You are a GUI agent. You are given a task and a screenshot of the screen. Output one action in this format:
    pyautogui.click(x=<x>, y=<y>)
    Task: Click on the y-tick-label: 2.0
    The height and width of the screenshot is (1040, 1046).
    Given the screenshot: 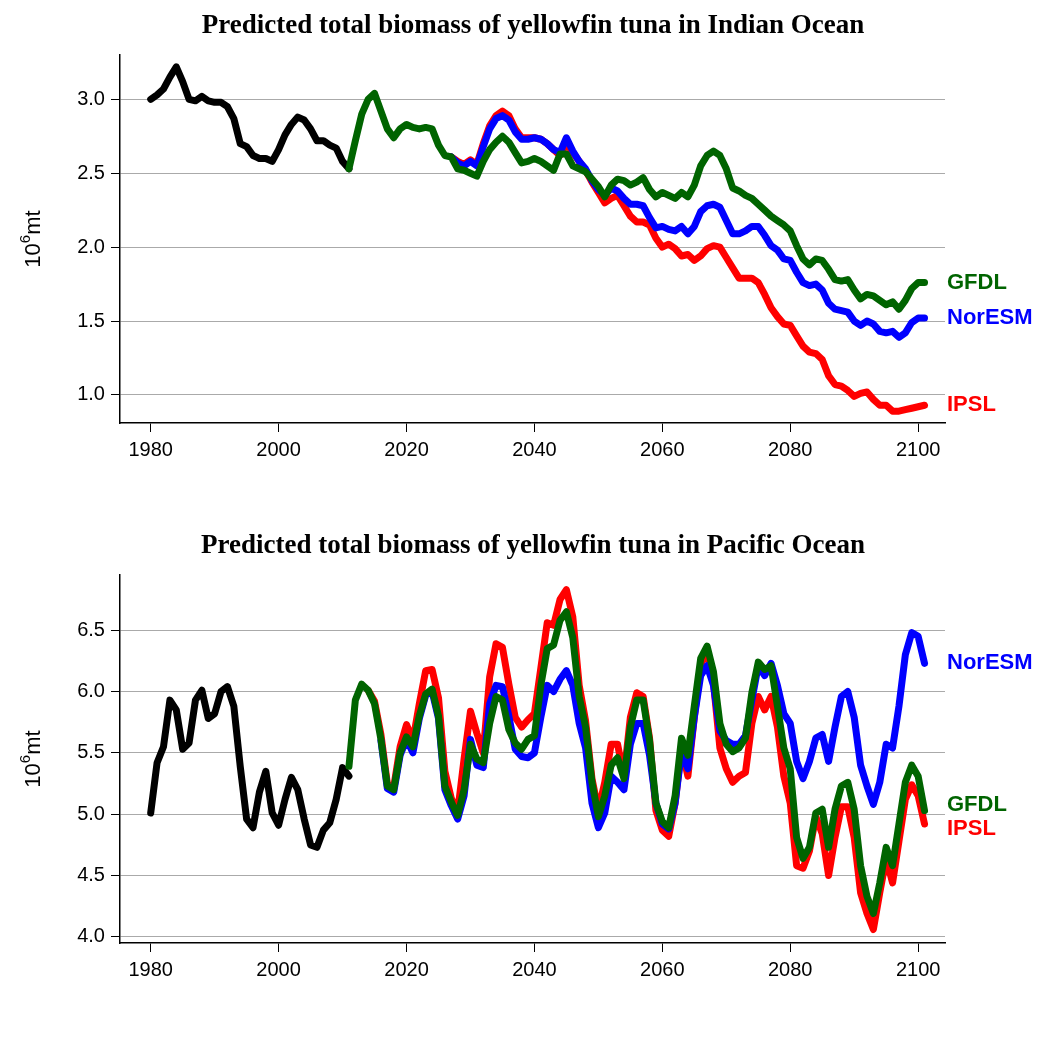 What is the action you would take?
    pyautogui.click(x=91, y=245)
    